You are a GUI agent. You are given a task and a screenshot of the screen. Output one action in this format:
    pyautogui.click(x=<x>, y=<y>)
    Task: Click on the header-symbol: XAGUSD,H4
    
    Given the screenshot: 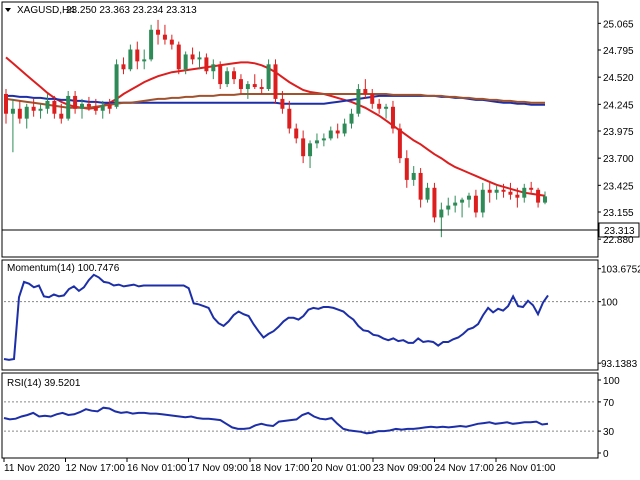 What is the action you would take?
    pyautogui.click(x=46, y=10)
    